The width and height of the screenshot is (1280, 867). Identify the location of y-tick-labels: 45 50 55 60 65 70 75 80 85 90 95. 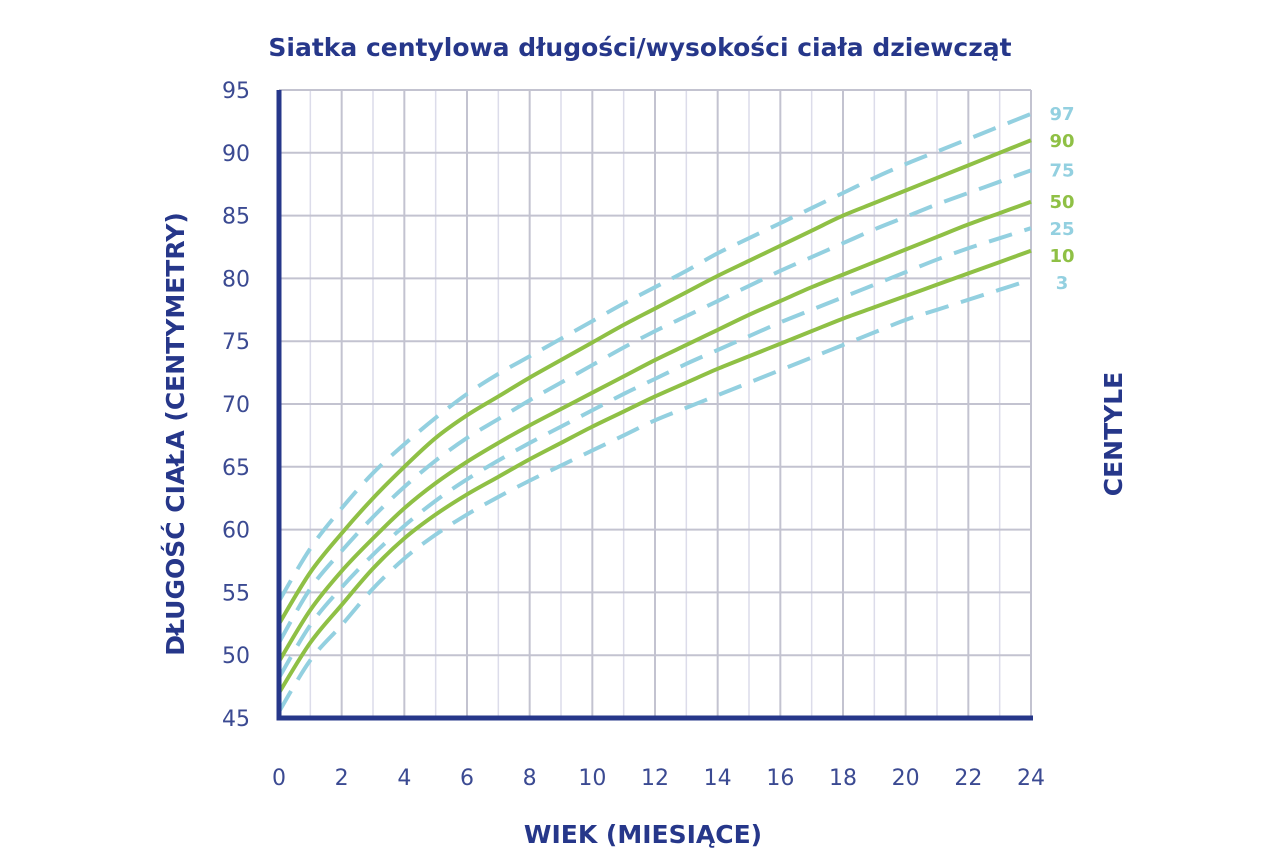
(236, 405).